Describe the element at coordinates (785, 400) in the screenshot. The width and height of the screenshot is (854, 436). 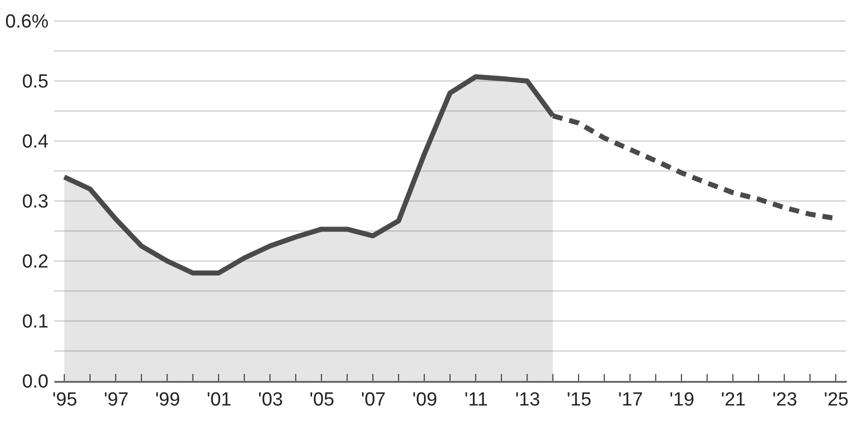
I see `x-tick-label: '23` at that location.